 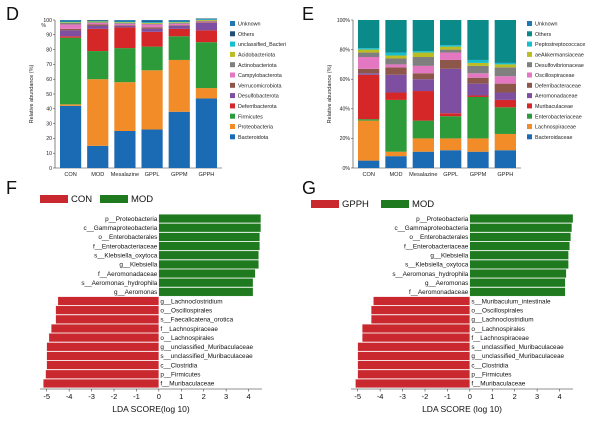 What do you see at coordinates (204, 396) in the screenshot?
I see `x-tick-label: 2` at bounding box center [204, 396].